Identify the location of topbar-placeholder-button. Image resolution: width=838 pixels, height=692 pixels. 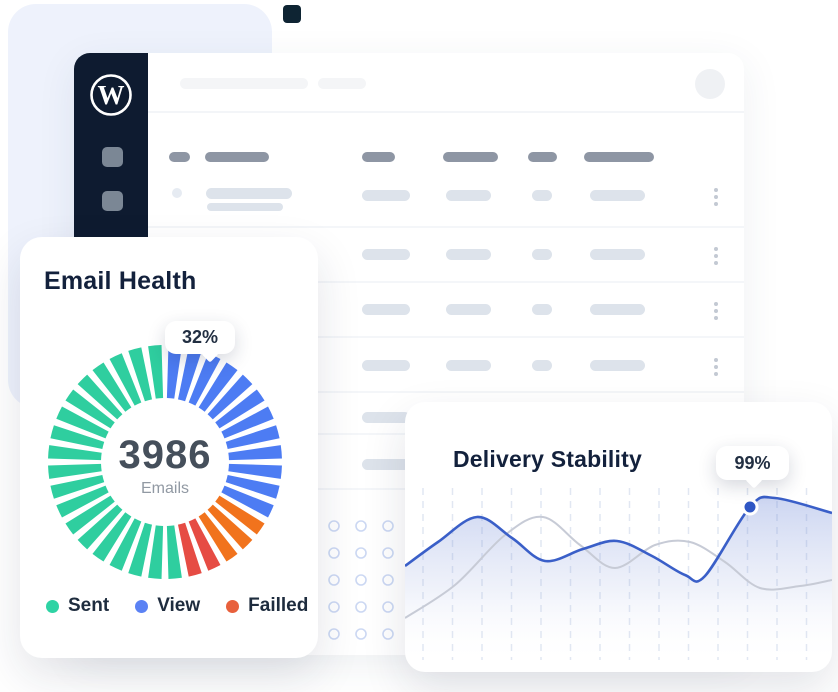
(342, 83).